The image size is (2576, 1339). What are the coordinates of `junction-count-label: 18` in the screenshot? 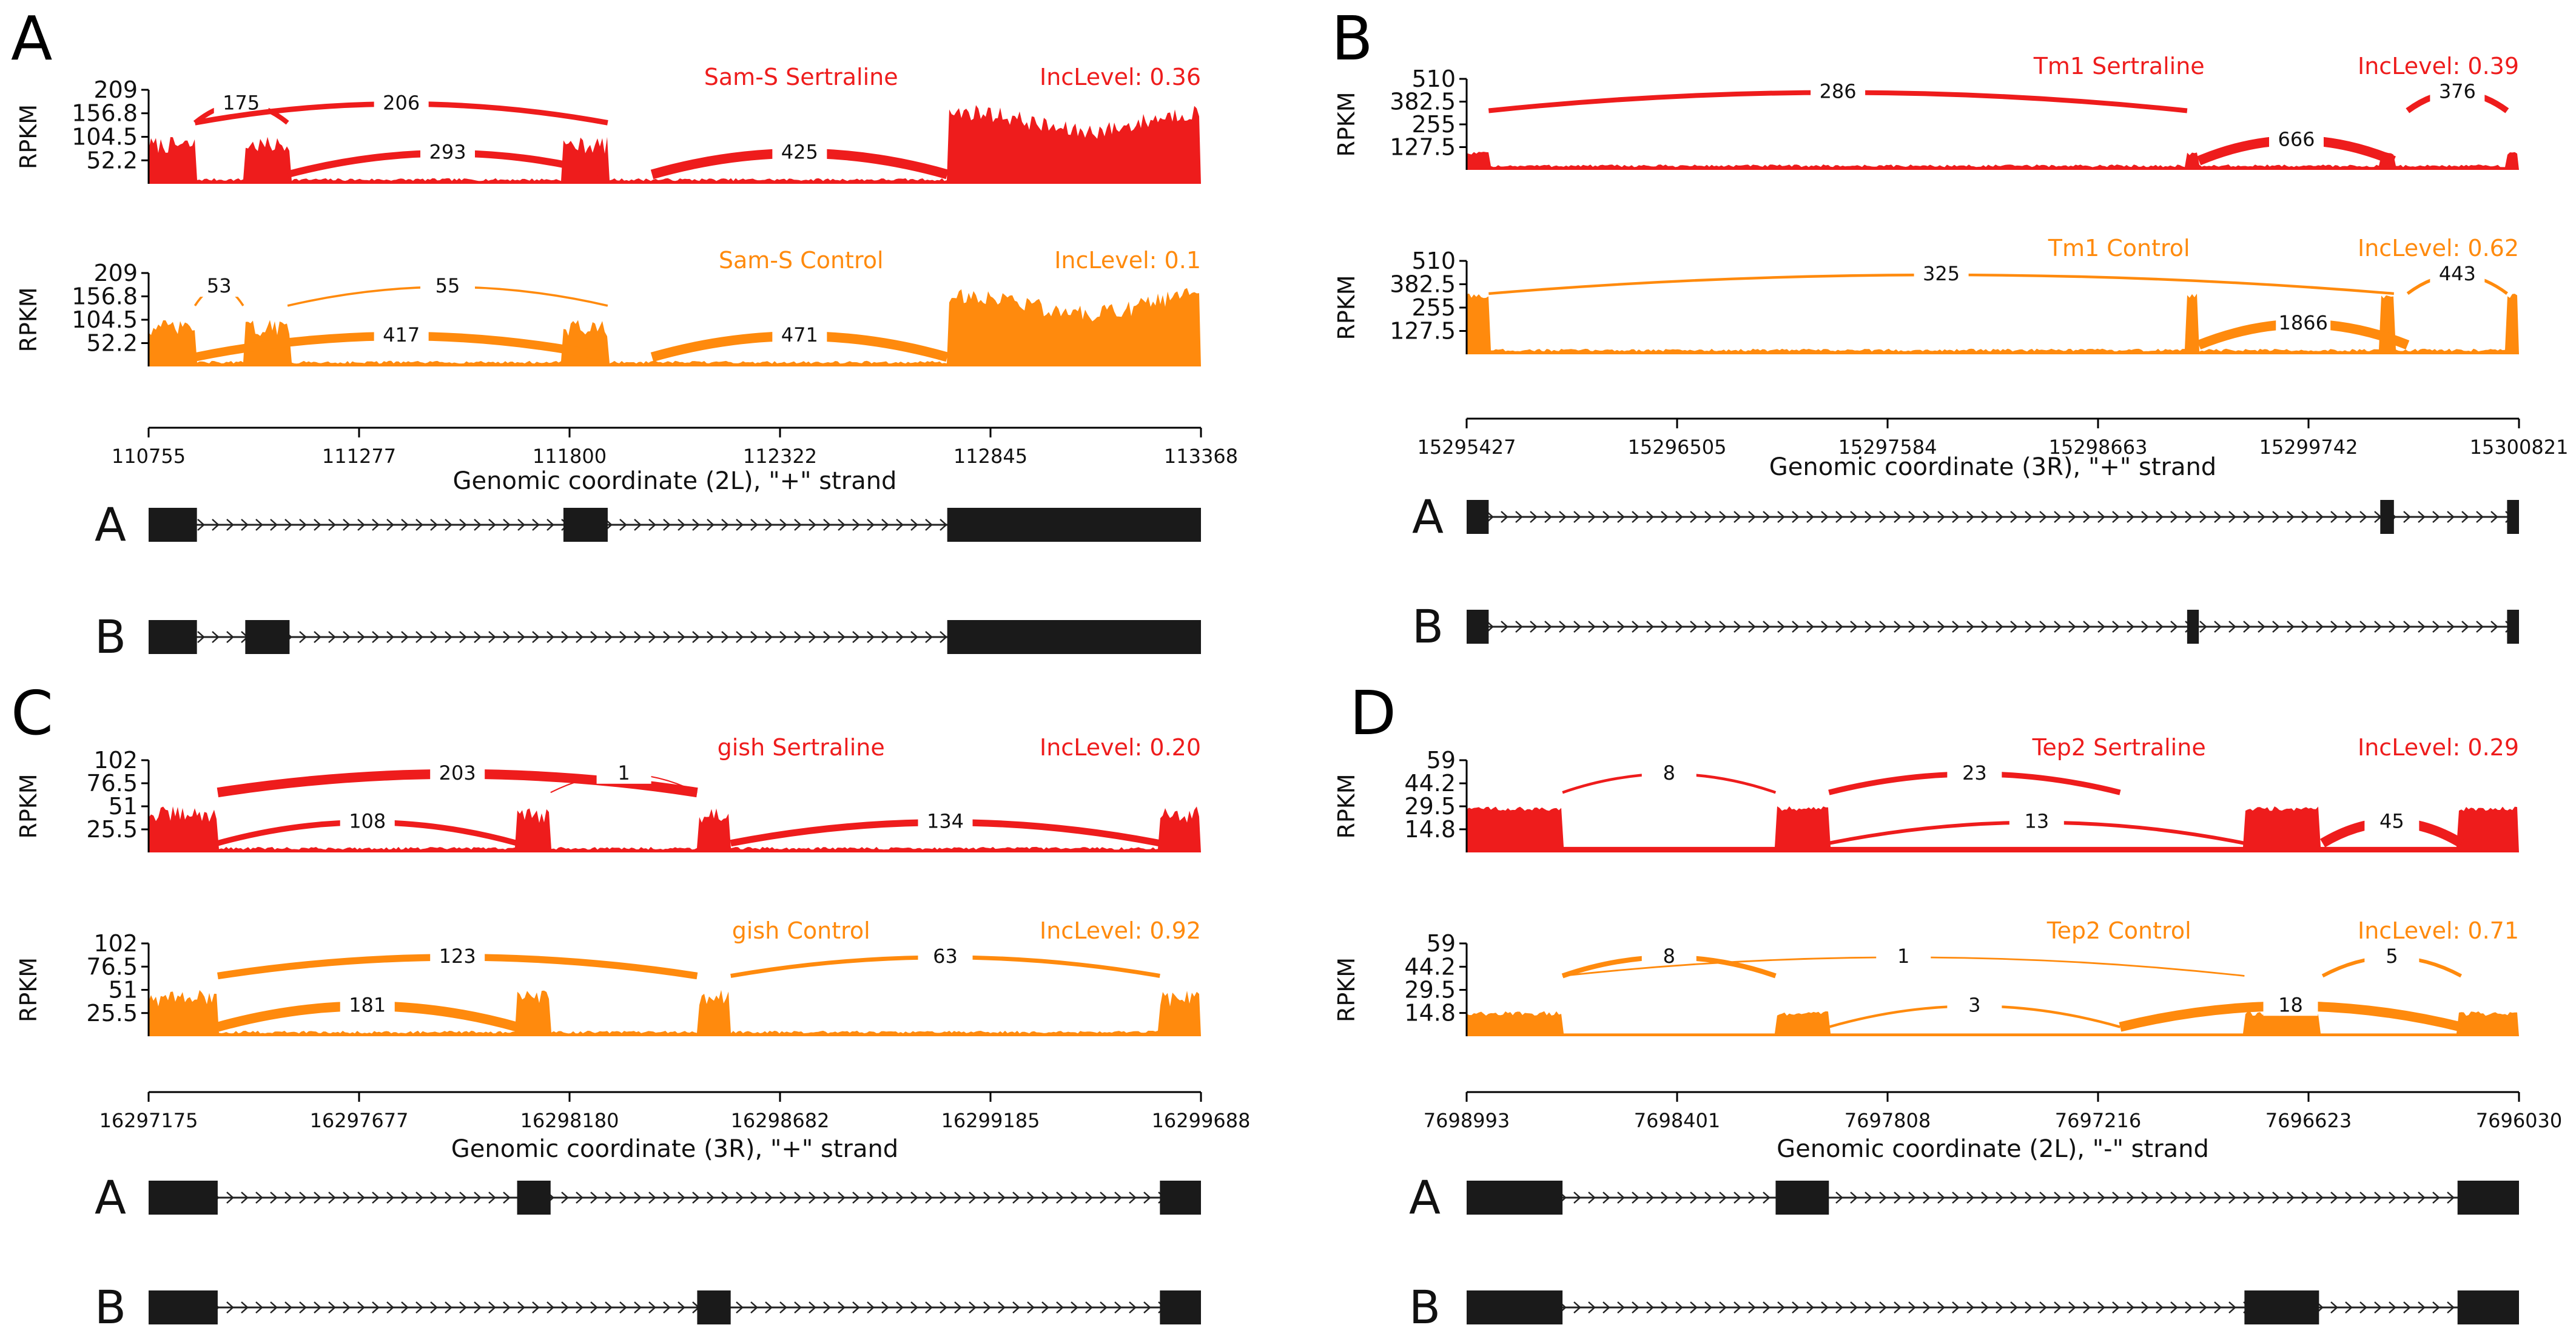 It's located at (2290, 1005).